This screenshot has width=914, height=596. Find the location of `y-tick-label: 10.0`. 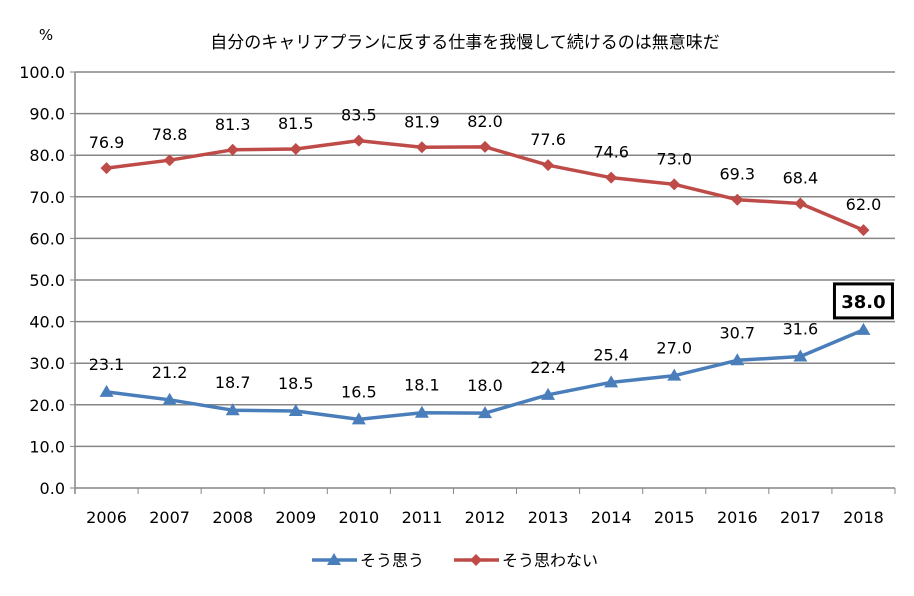

y-tick-label: 10.0 is located at coordinates (47, 446).